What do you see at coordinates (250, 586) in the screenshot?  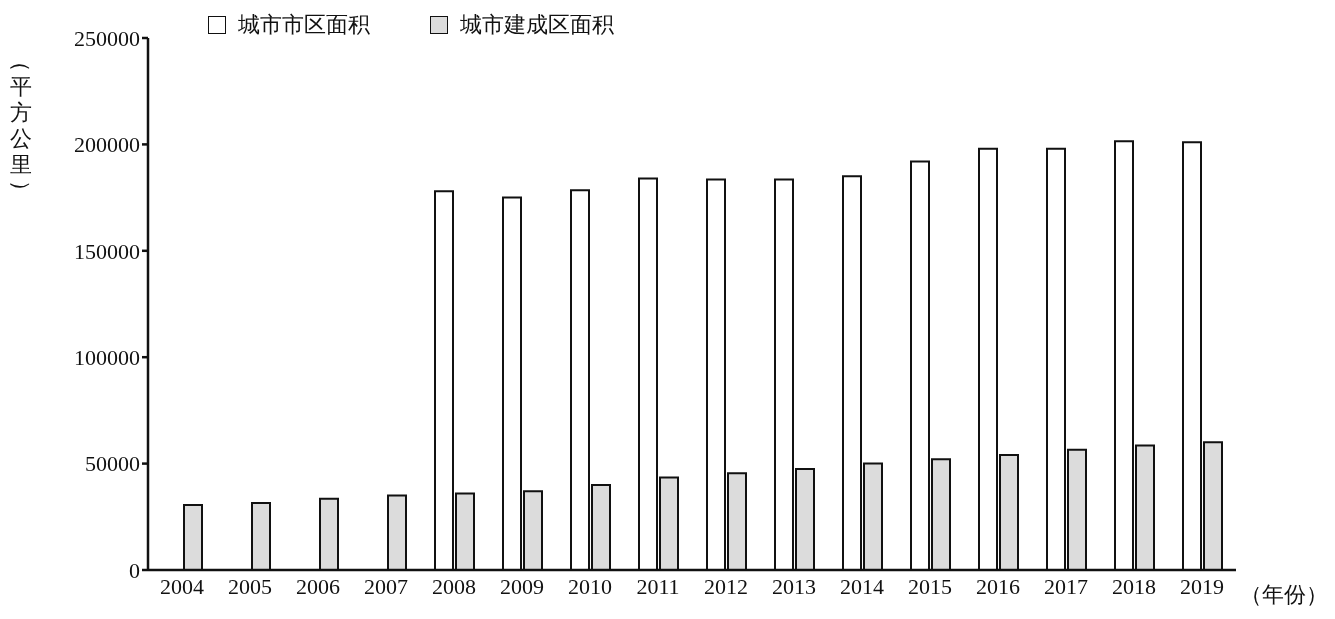 I see `x-tick-label: 2005` at bounding box center [250, 586].